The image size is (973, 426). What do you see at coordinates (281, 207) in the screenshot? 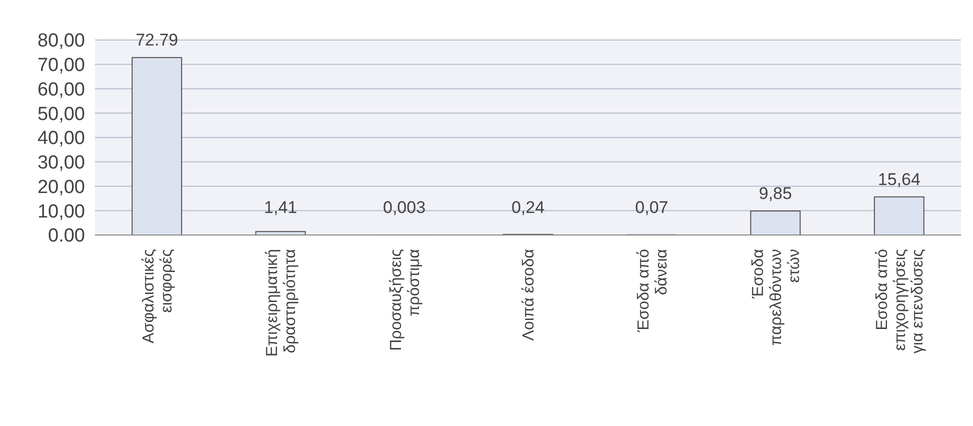
I see `data-label: 1,41` at bounding box center [281, 207].